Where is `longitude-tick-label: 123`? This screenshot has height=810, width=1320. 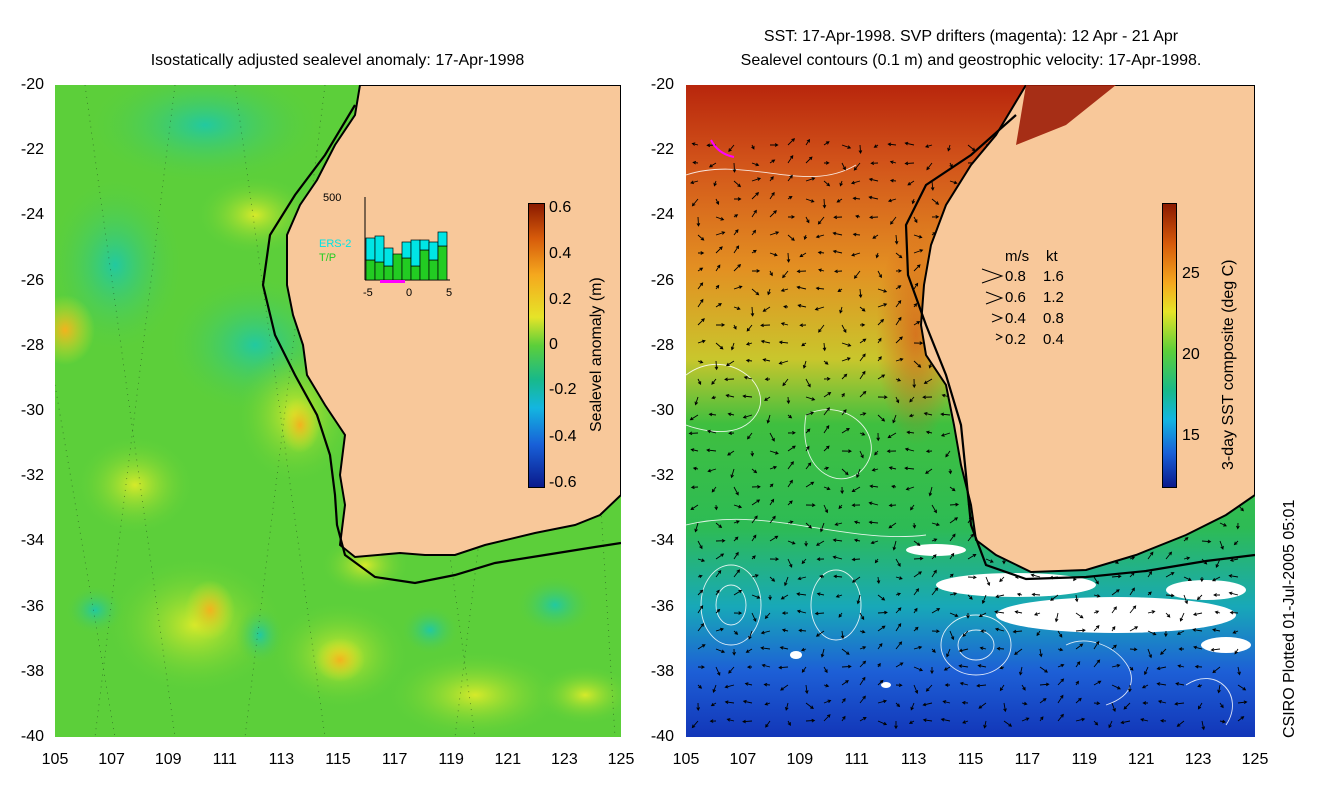
longitude-tick-label: 123 is located at coordinates (564, 759).